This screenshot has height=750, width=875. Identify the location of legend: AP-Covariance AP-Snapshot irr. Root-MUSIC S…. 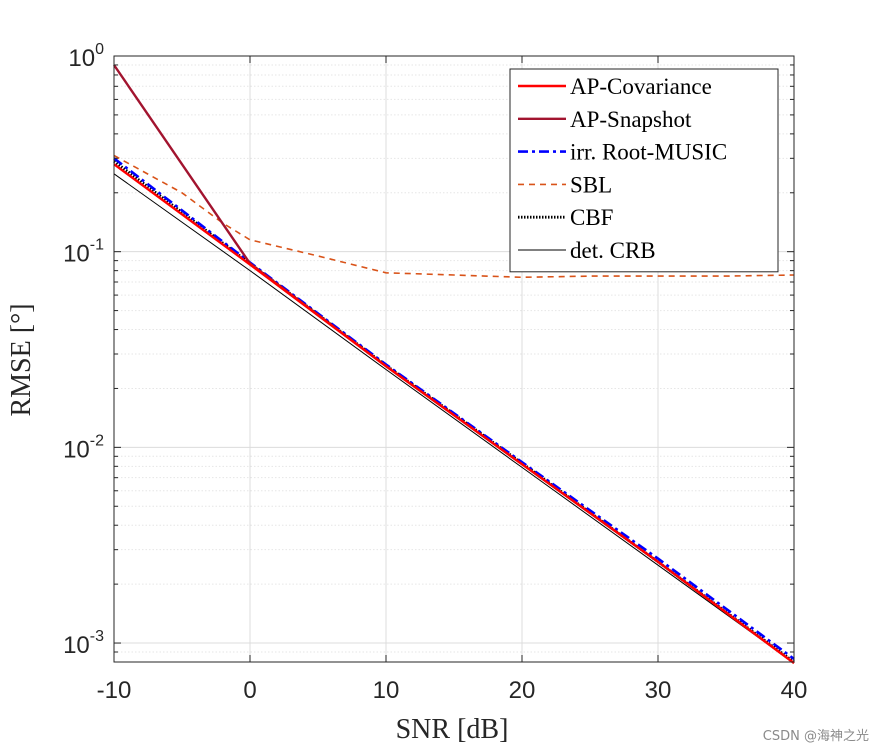
(644, 170).